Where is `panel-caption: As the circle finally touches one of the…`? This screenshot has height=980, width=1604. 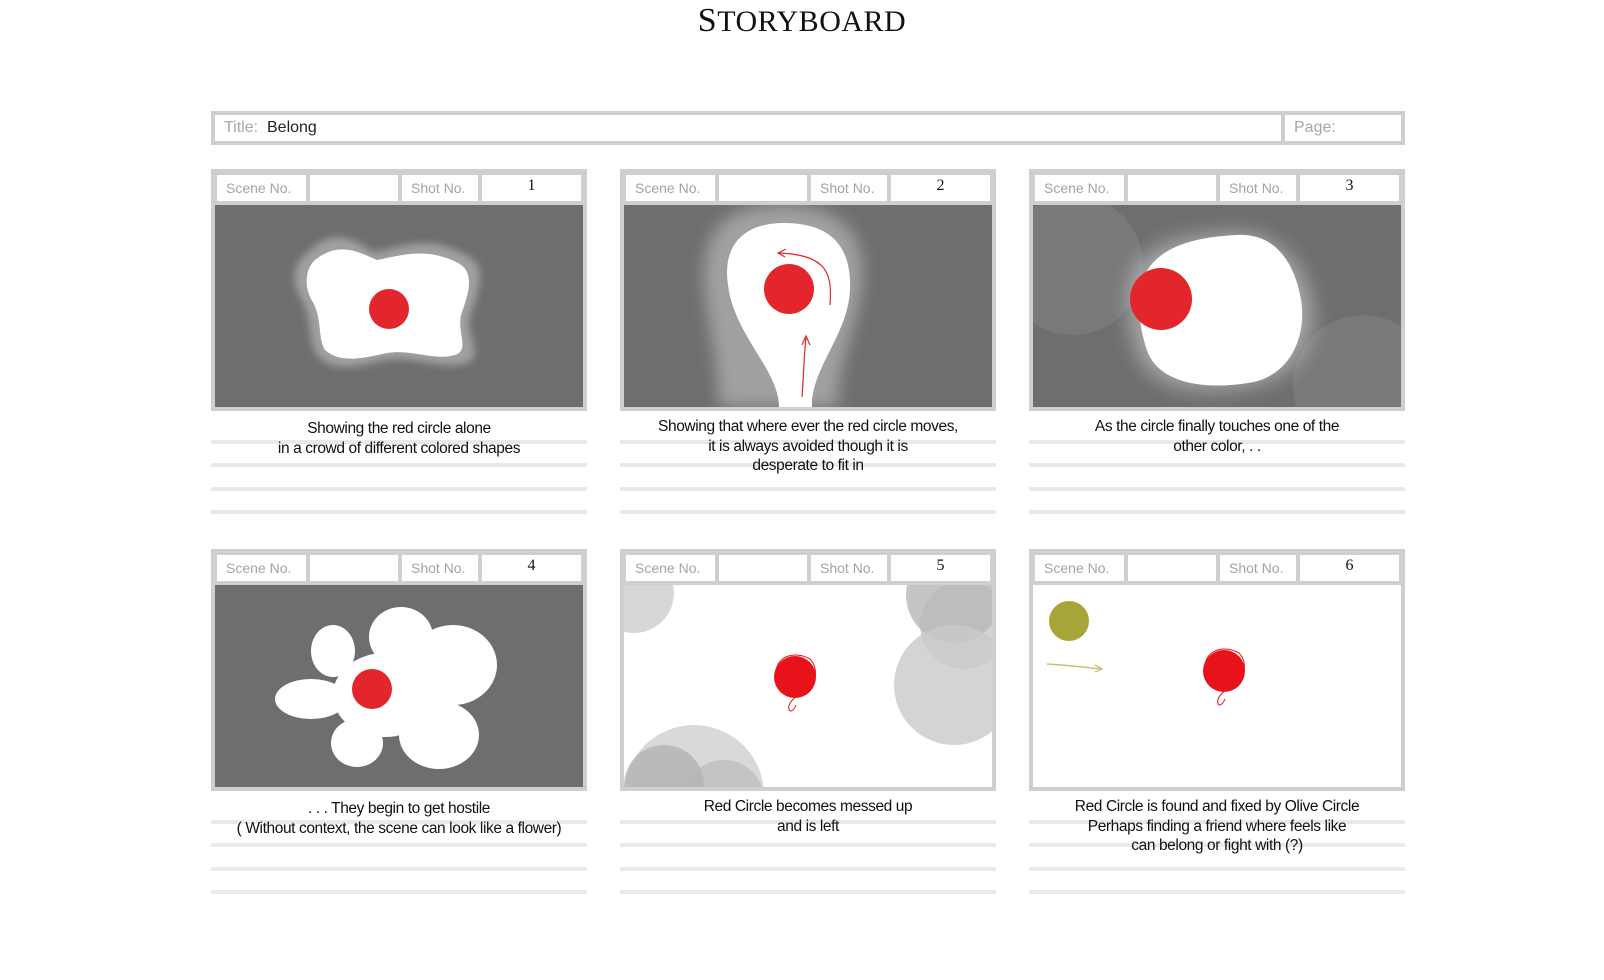
panel-caption: As the circle finally touches one of the… is located at coordinates (1217, 436).